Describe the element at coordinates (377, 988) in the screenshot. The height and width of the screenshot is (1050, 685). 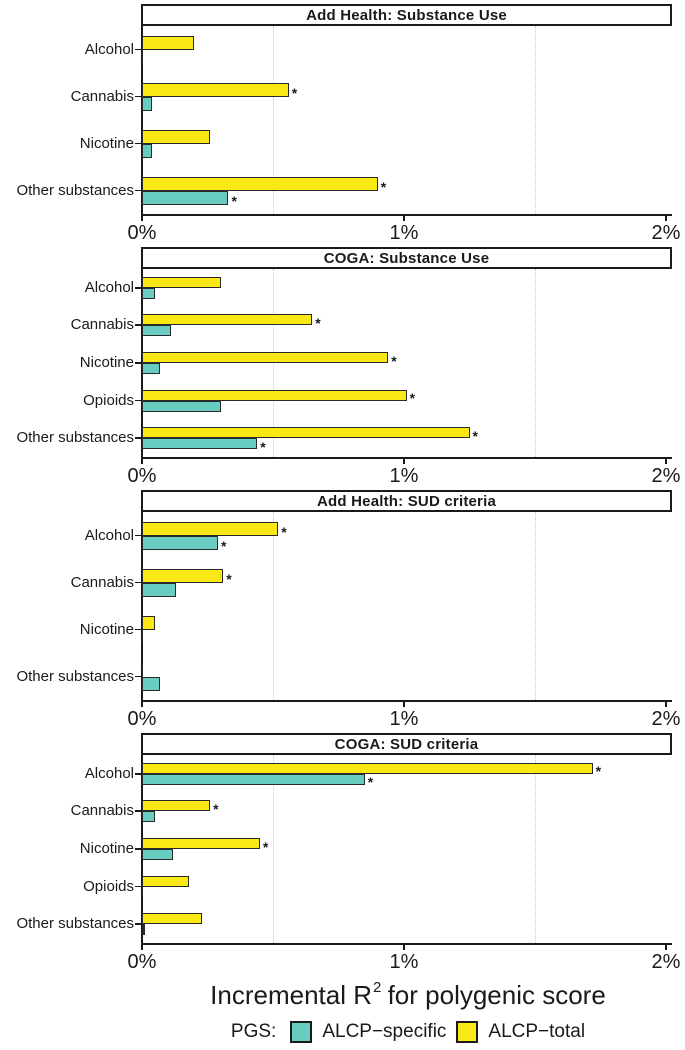
I see `x-axis-title-superscript: 2` at that location.